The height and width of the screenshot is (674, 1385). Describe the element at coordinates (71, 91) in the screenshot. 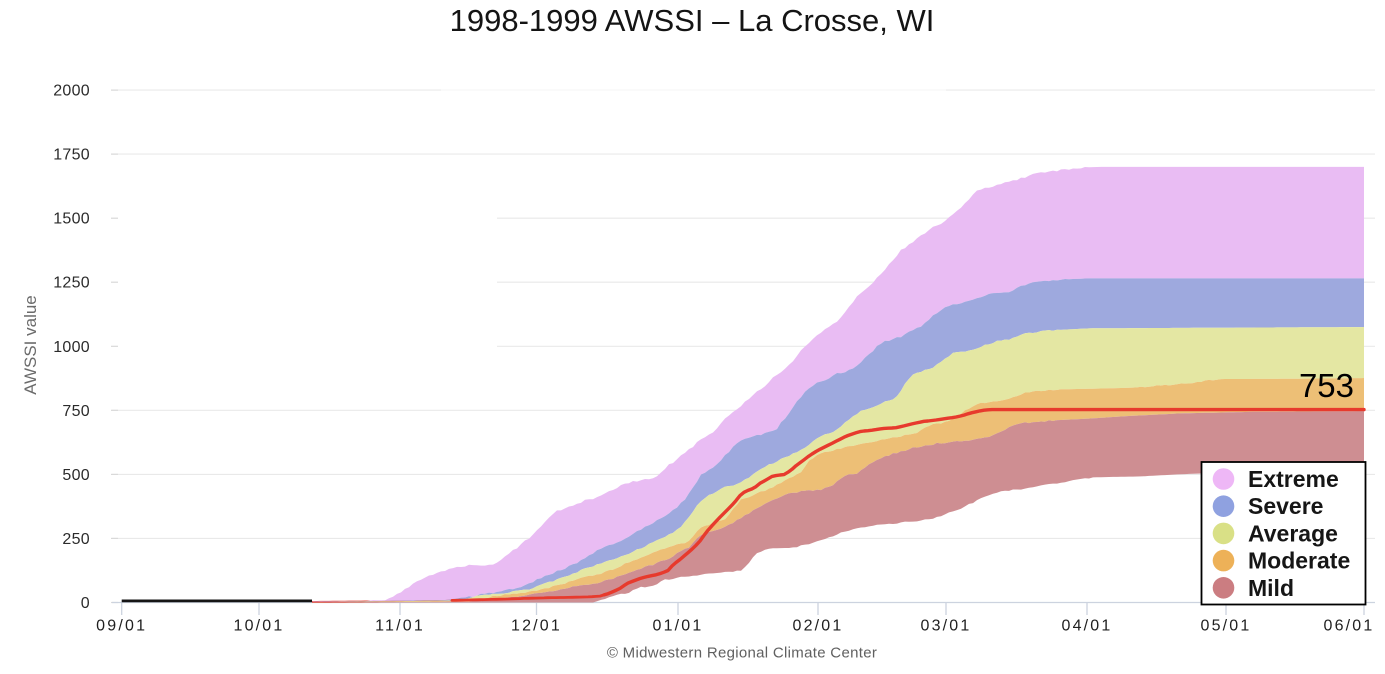

I see `svg-text: 2000` at that location.